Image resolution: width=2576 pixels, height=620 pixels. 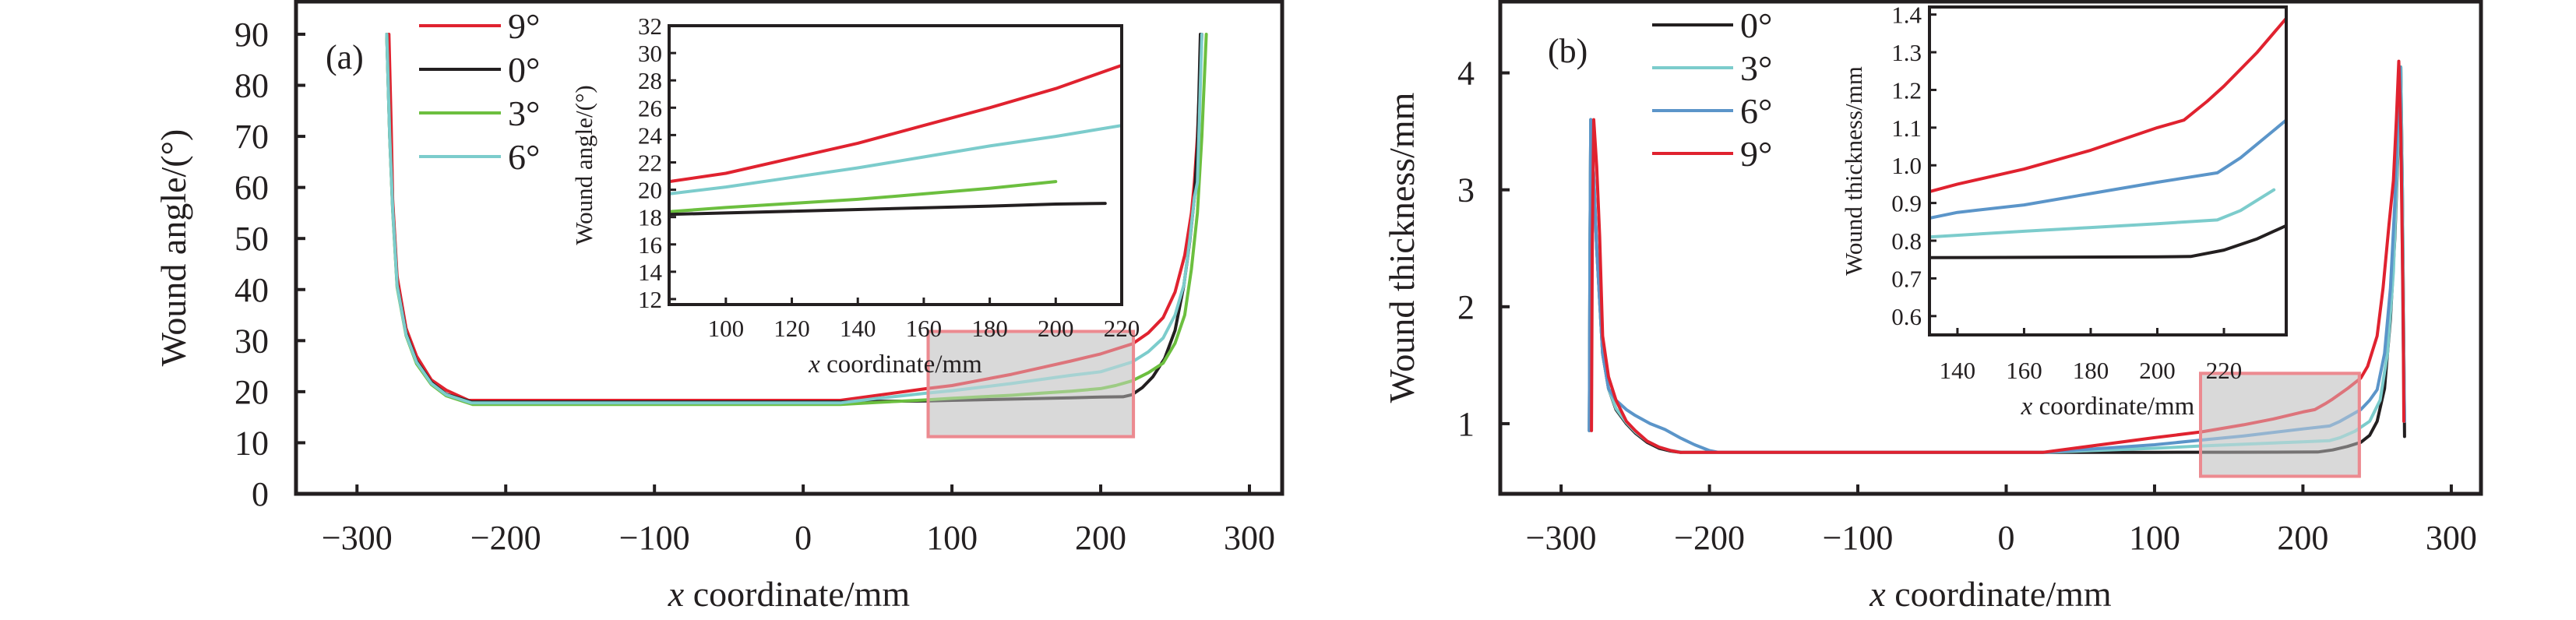 What do you see at coordinates (650, 108) in the screenshot?
I see `inset-y-tick-label: 26` at bounding box center [650, 108].